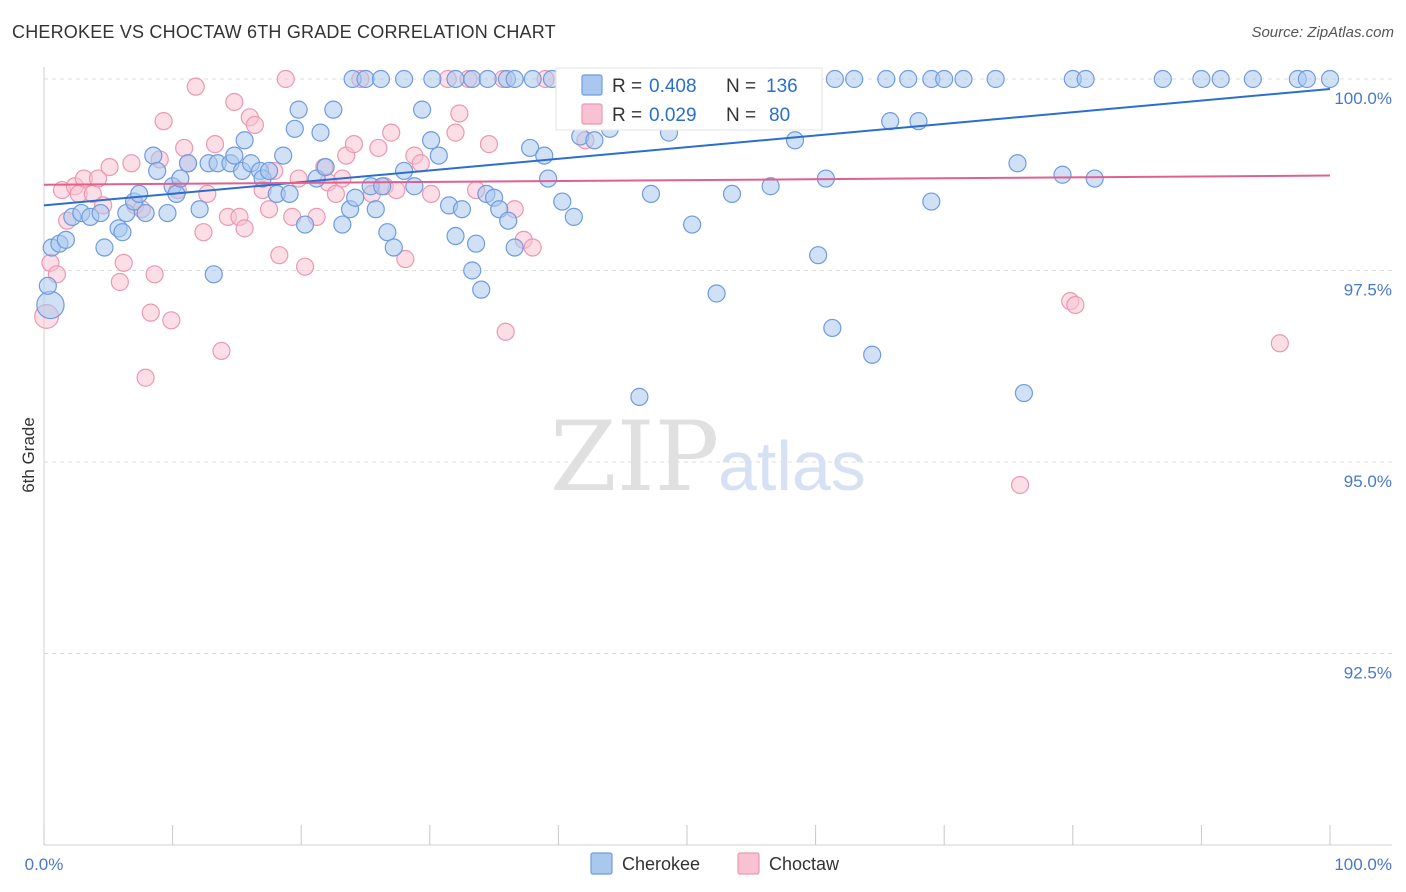 The image size is (1406, 892). Describe the element at coordinates (804, 864) in the screenshot. I see `bottom-legend-choctaw: Choctaw` at that location.